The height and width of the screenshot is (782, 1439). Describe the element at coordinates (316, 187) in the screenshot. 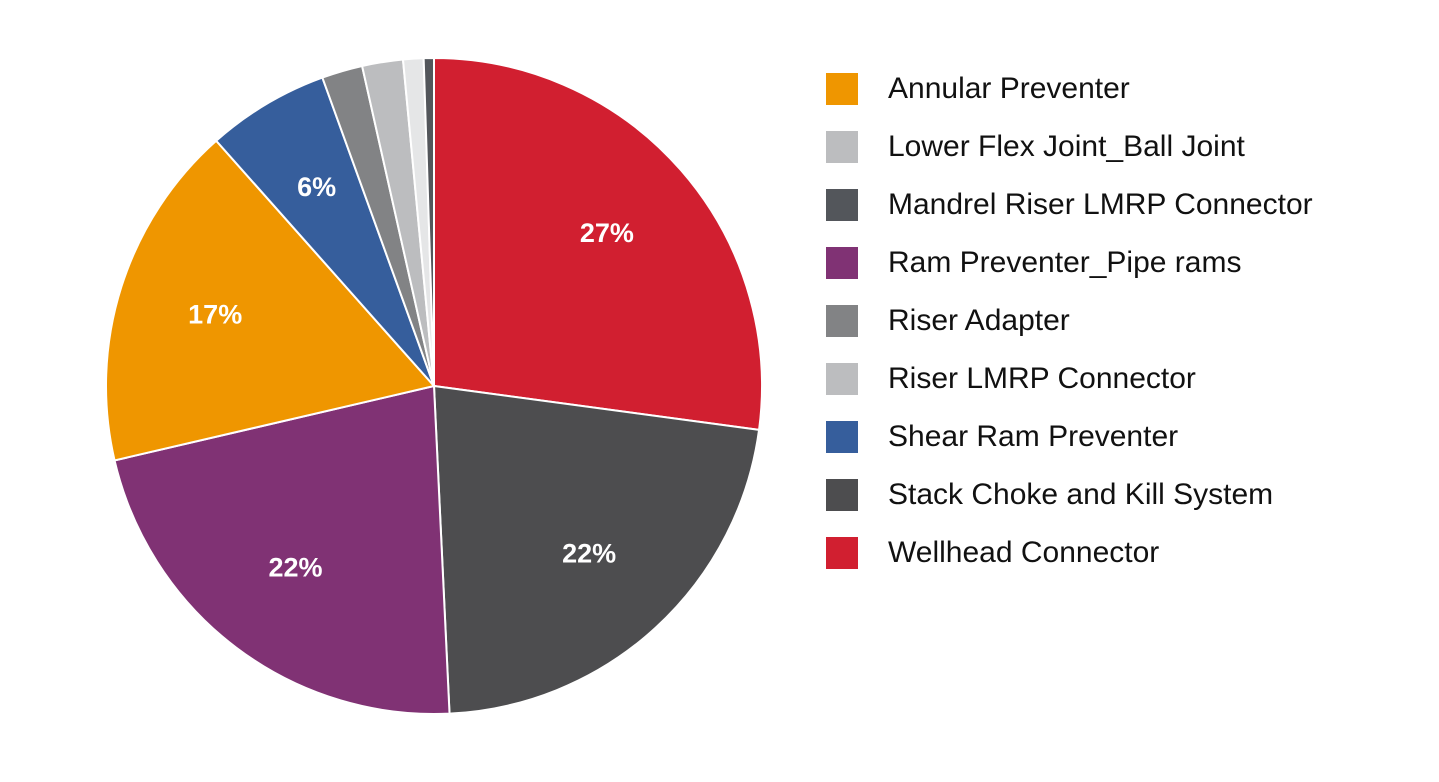

I see `slice-percent-label: 6%` at that location.